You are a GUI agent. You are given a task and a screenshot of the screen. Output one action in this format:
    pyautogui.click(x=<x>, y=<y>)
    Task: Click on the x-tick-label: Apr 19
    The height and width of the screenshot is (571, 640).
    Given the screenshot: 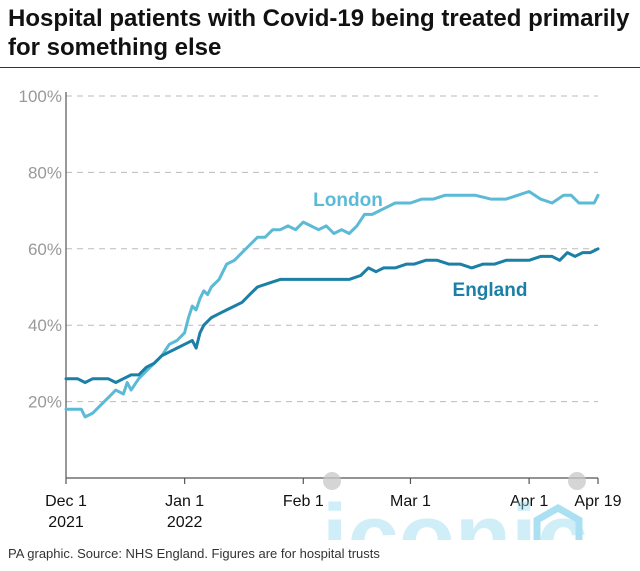 What is the action you would take?
    pyautogui.click(x=597, y=501)
    